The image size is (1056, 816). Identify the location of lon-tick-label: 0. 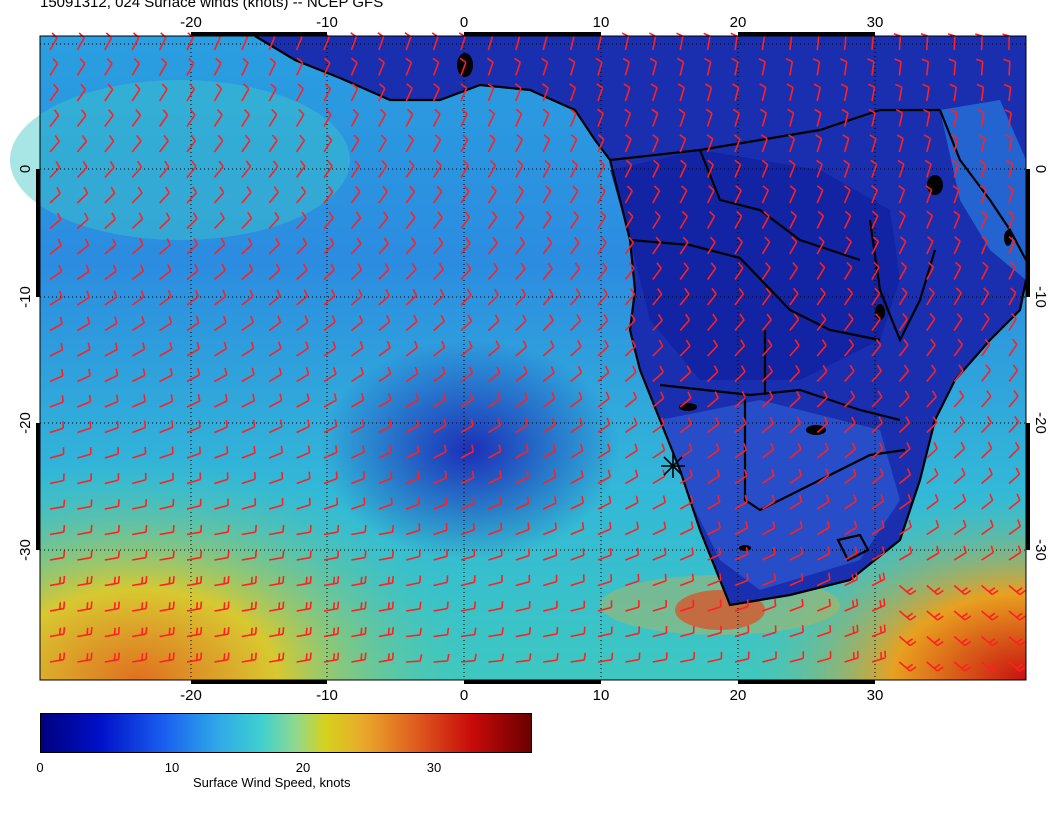
(464, 693).